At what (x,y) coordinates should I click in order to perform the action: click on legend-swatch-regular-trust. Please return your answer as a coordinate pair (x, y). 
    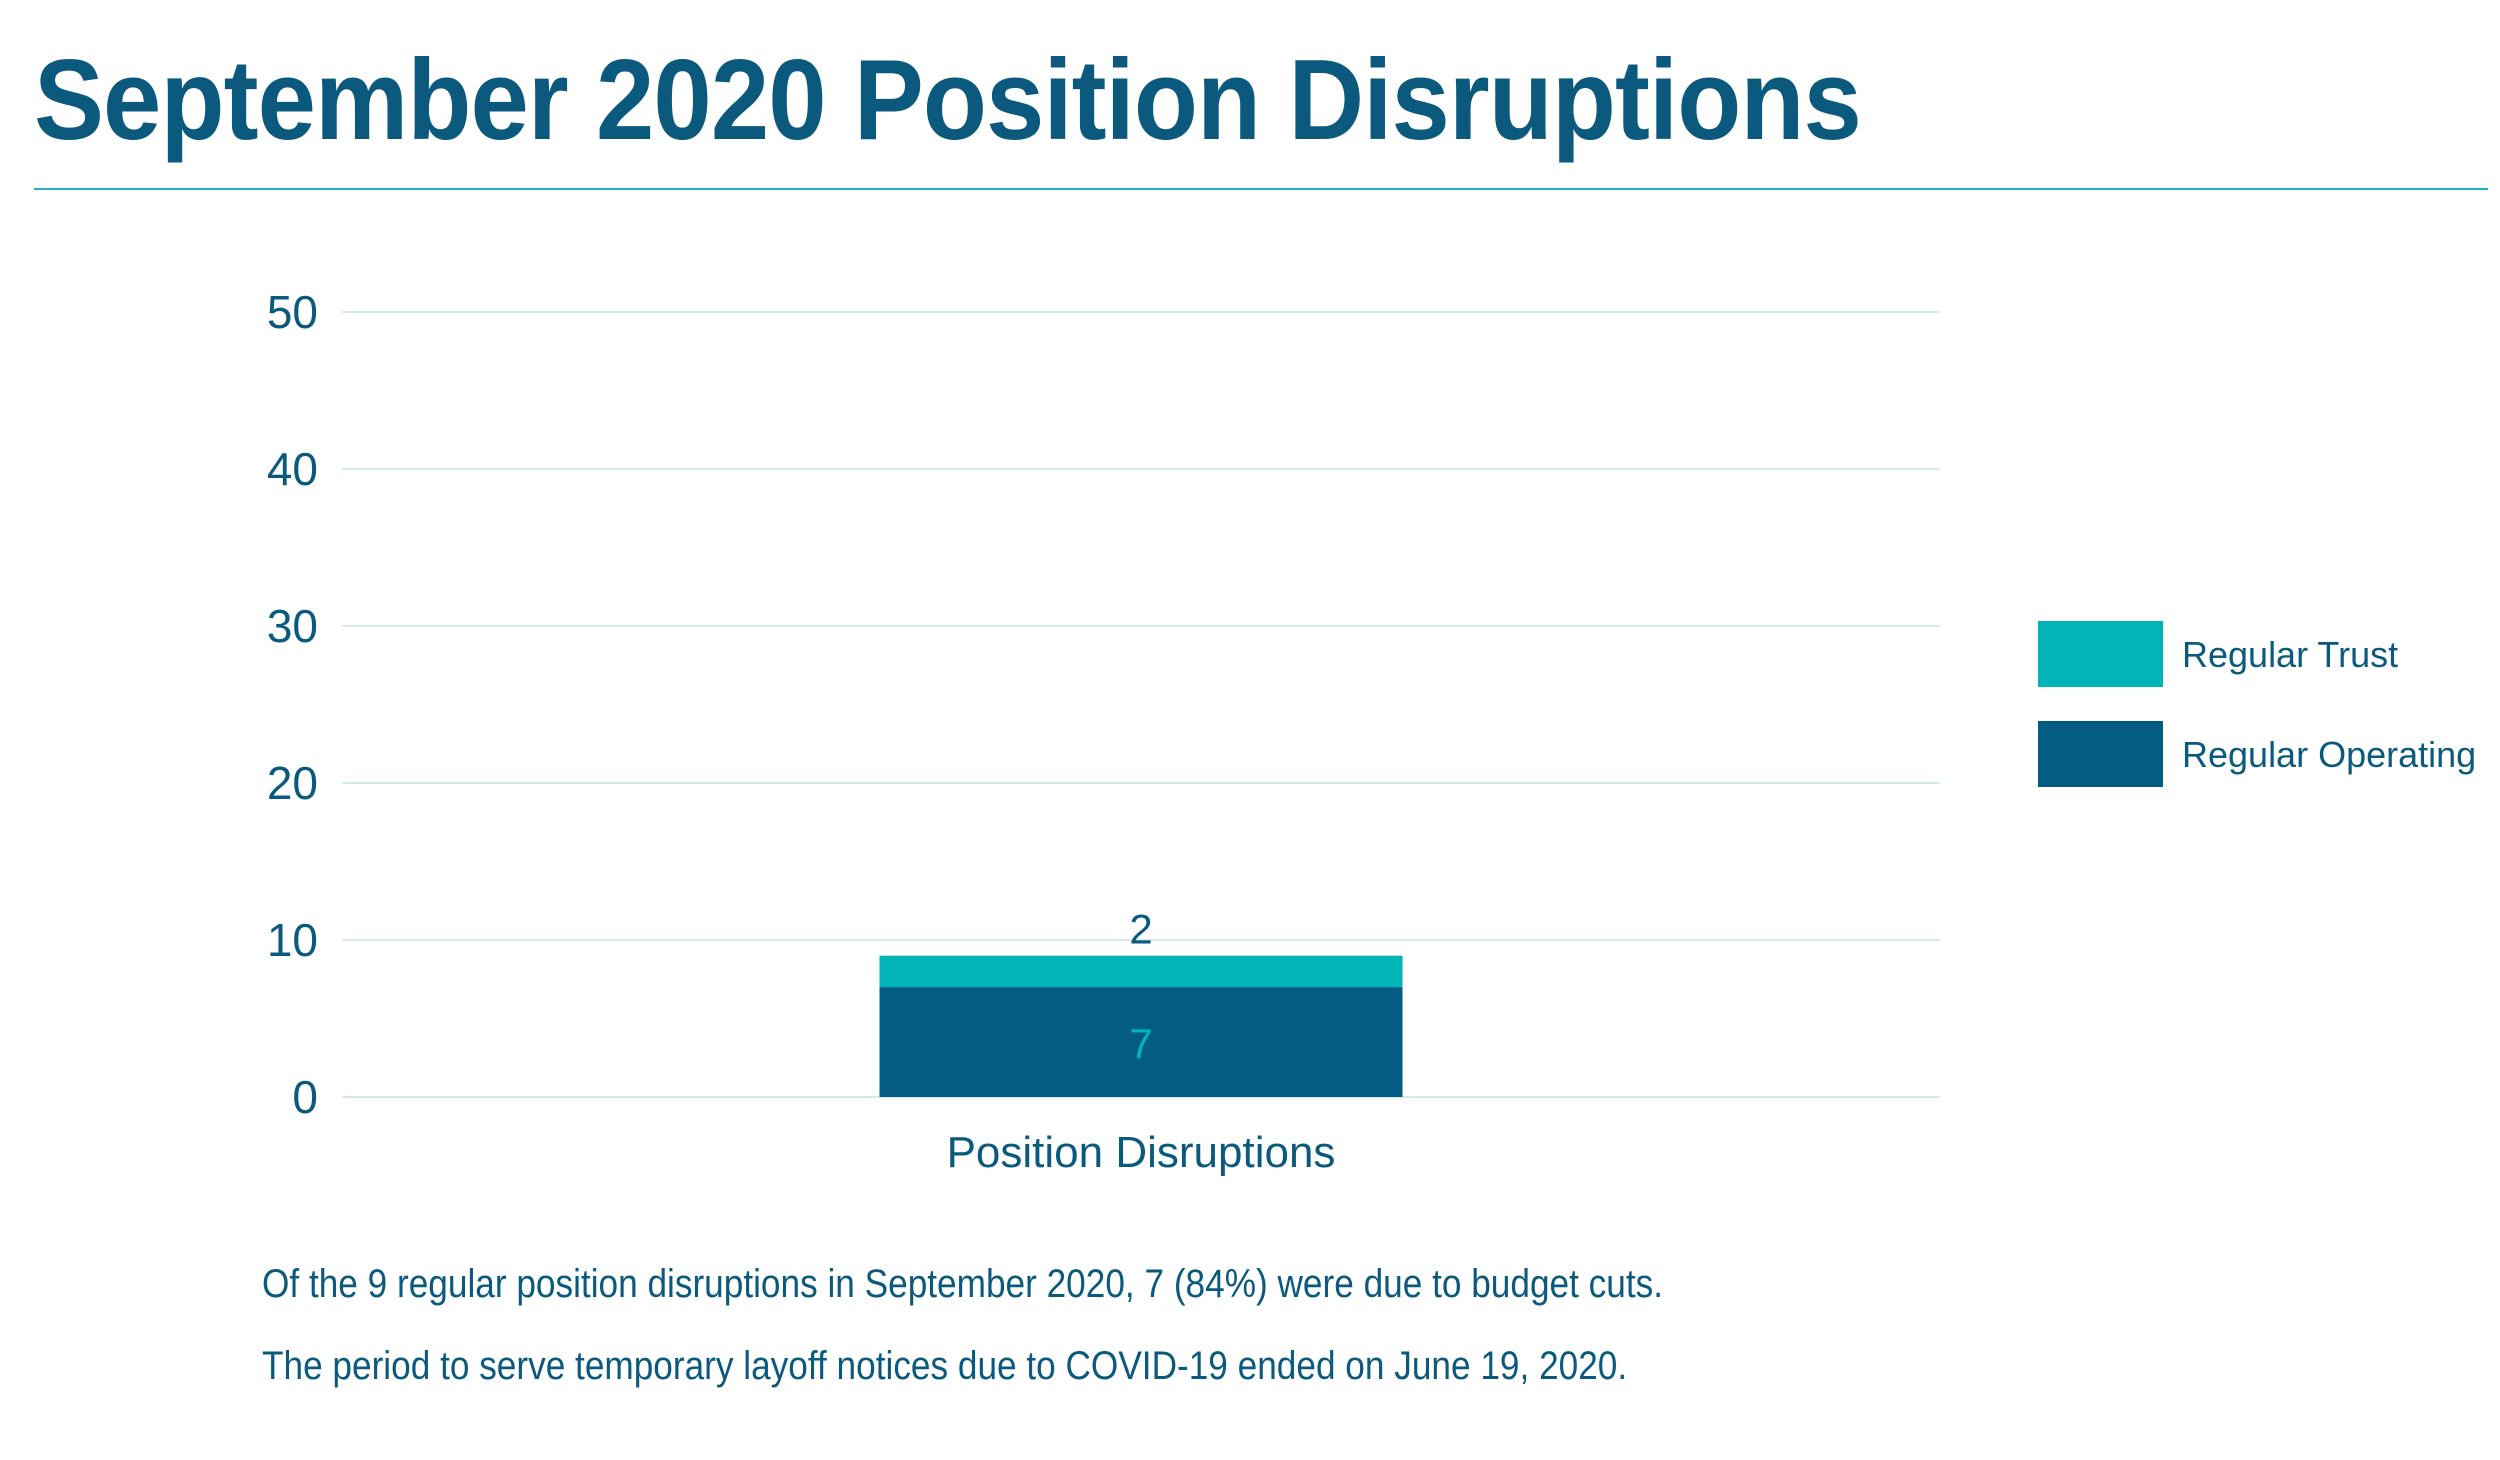
    Looking at the image, I should click on (2100, 654).